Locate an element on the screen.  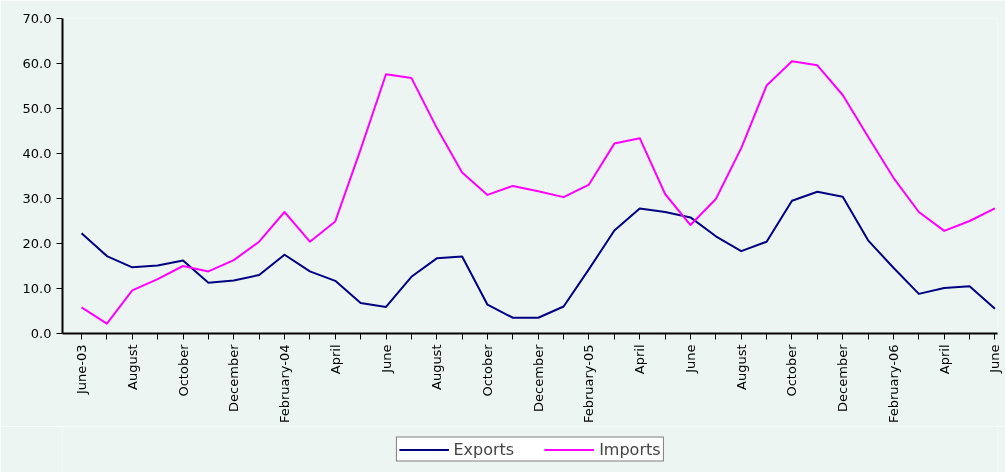
y-tick-label: 70.0 is located at coordinates (37, 18).